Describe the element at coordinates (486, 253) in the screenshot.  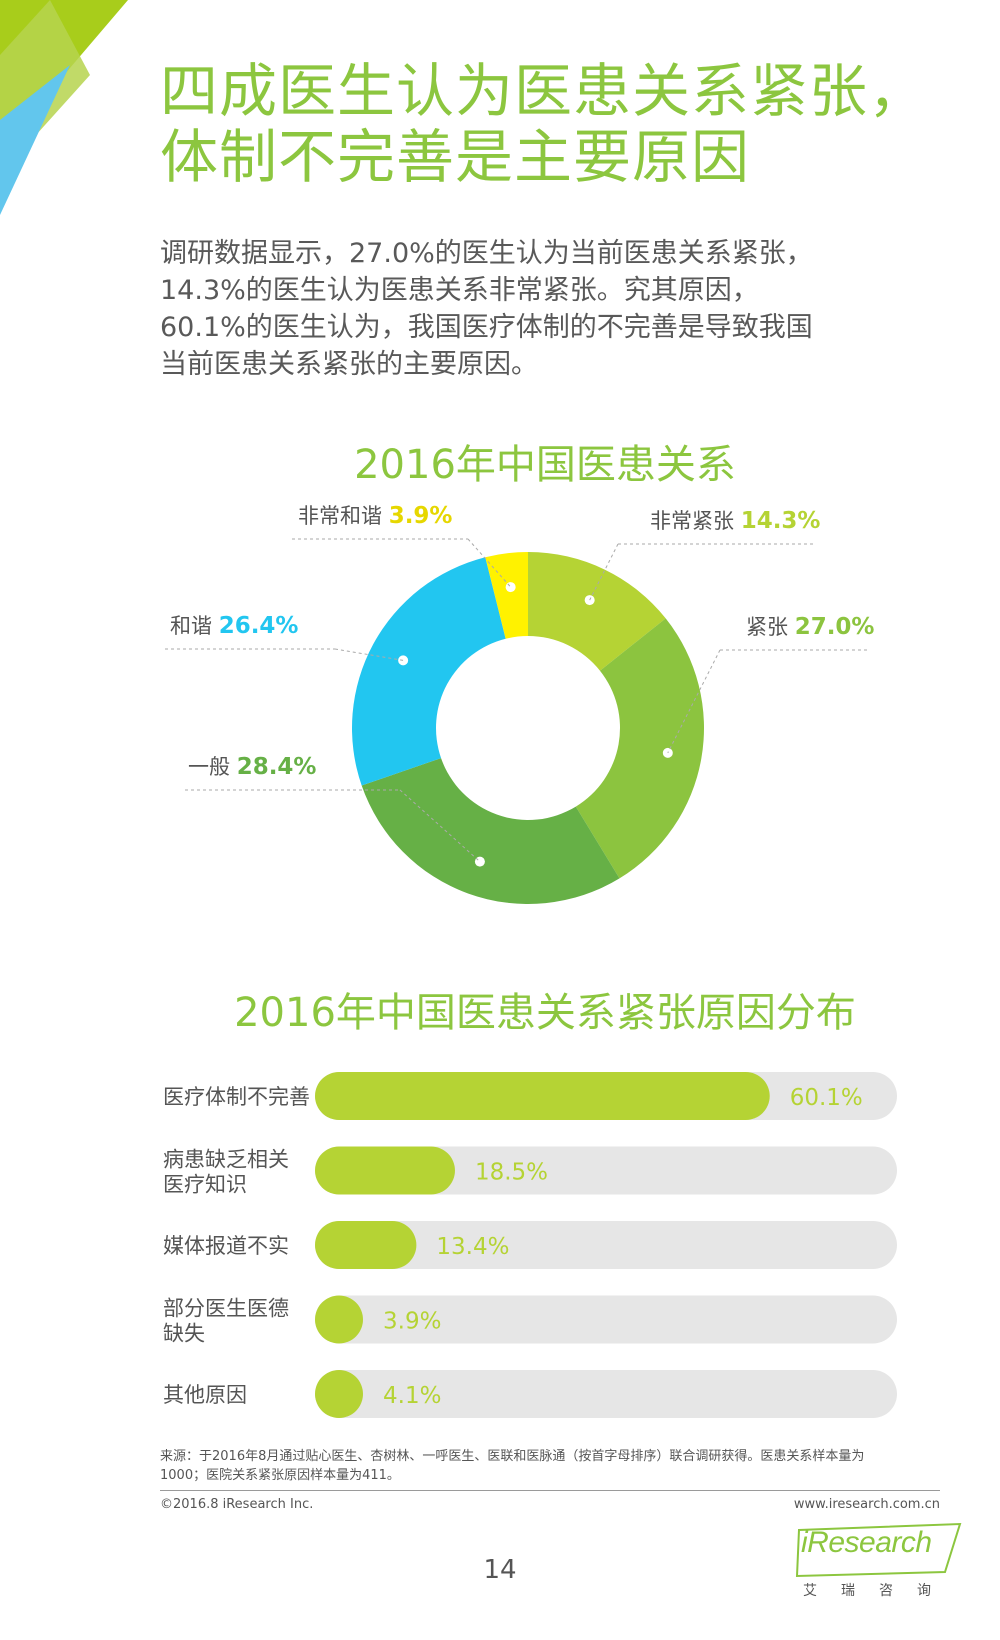
I see `intro-line-1: 调研数据显示，27.0%的医生认为当前医患关系紧张，` at that location.